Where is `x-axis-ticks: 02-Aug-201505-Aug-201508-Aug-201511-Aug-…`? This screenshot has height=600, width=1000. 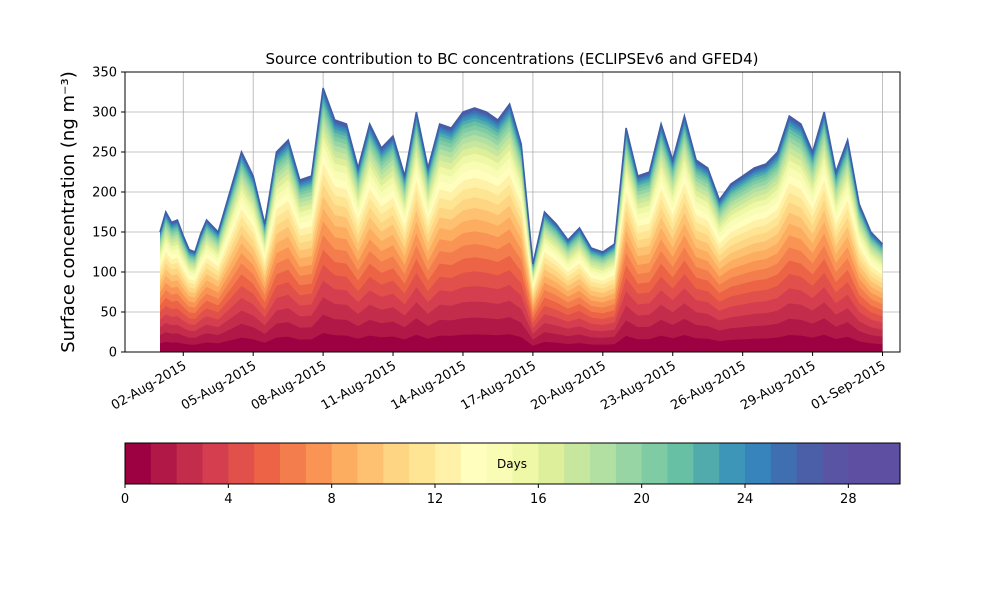 x-axis-ticks: 02-Aug-201505-Aug-201508-Aug-201511-Aug-… is located at coordinates (499, 383).